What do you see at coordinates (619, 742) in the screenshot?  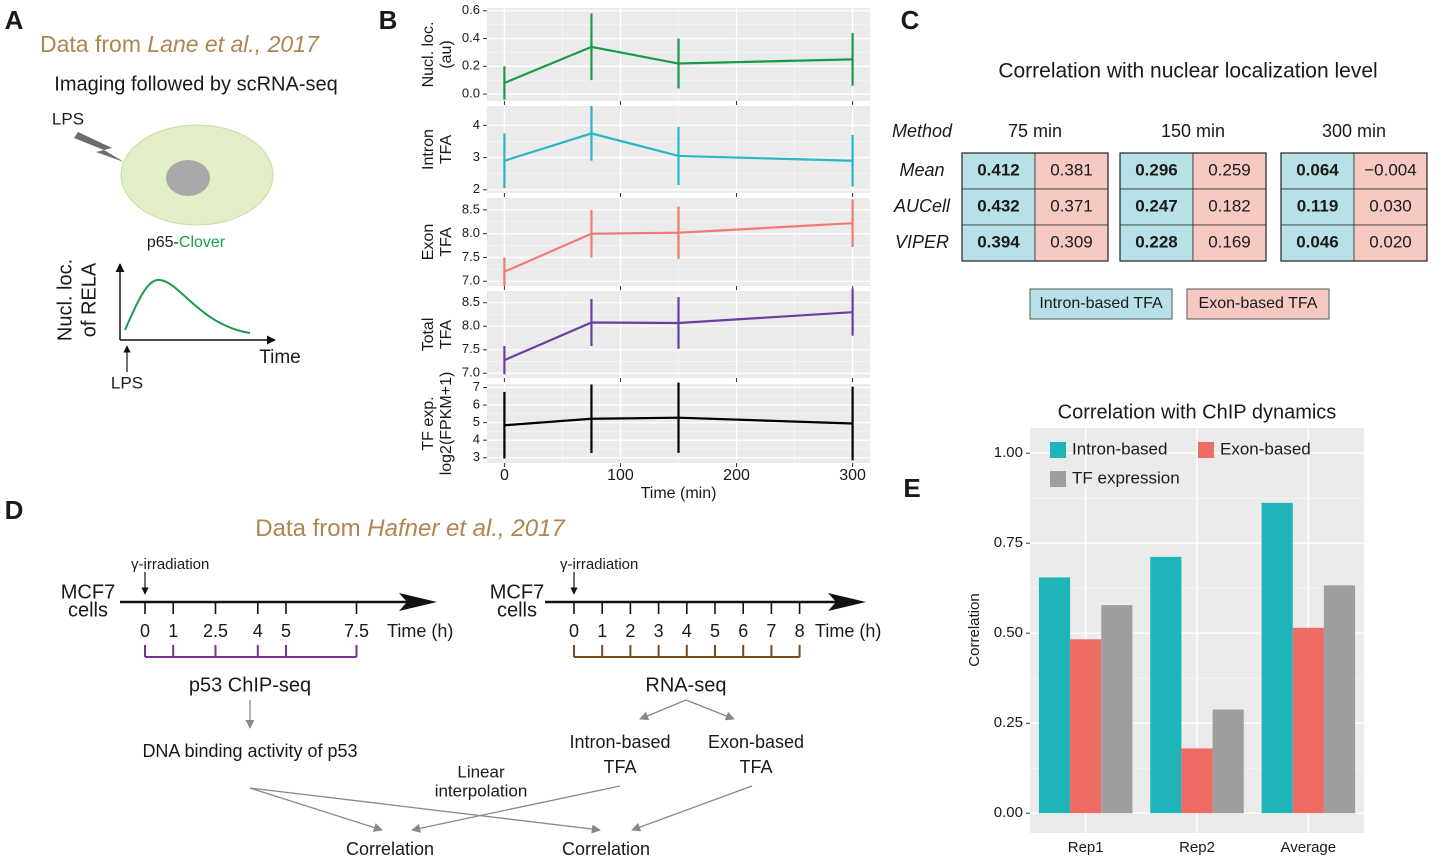 I see `readout: Intron-based` at bounding box center [619, 742].